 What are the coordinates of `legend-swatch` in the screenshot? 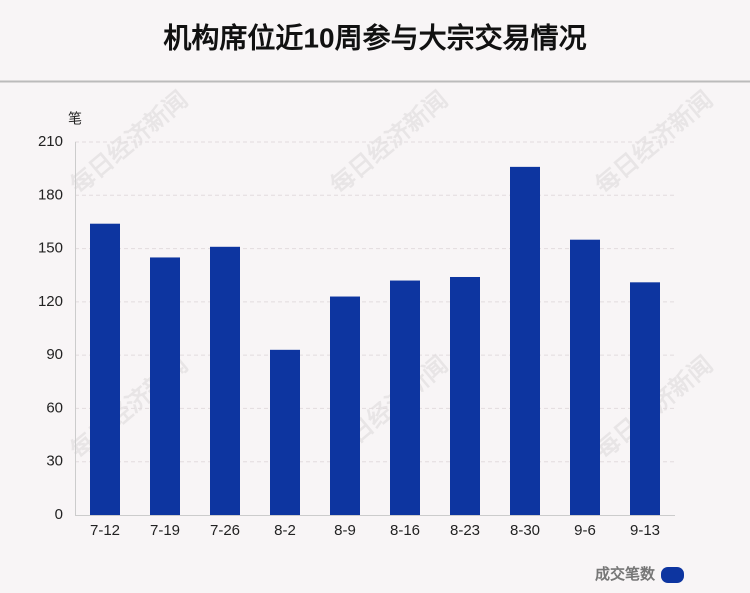 It's located at (672, 575).